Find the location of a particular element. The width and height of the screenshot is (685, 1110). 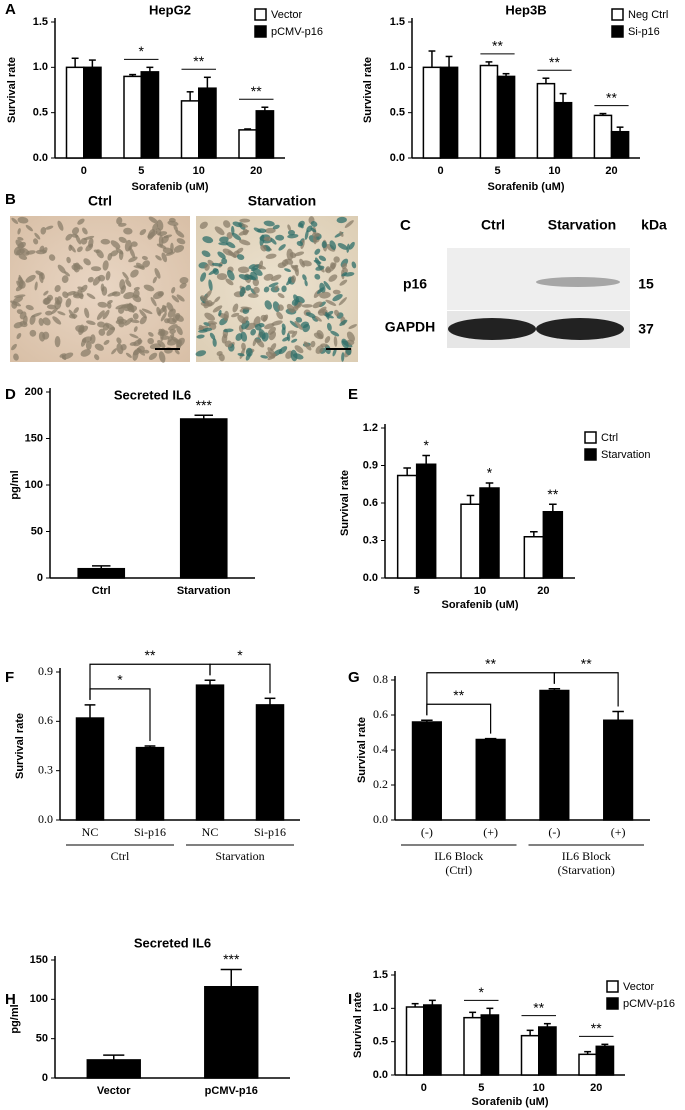

y-tick-label: 1.5 is located at coordinates (397, 22).